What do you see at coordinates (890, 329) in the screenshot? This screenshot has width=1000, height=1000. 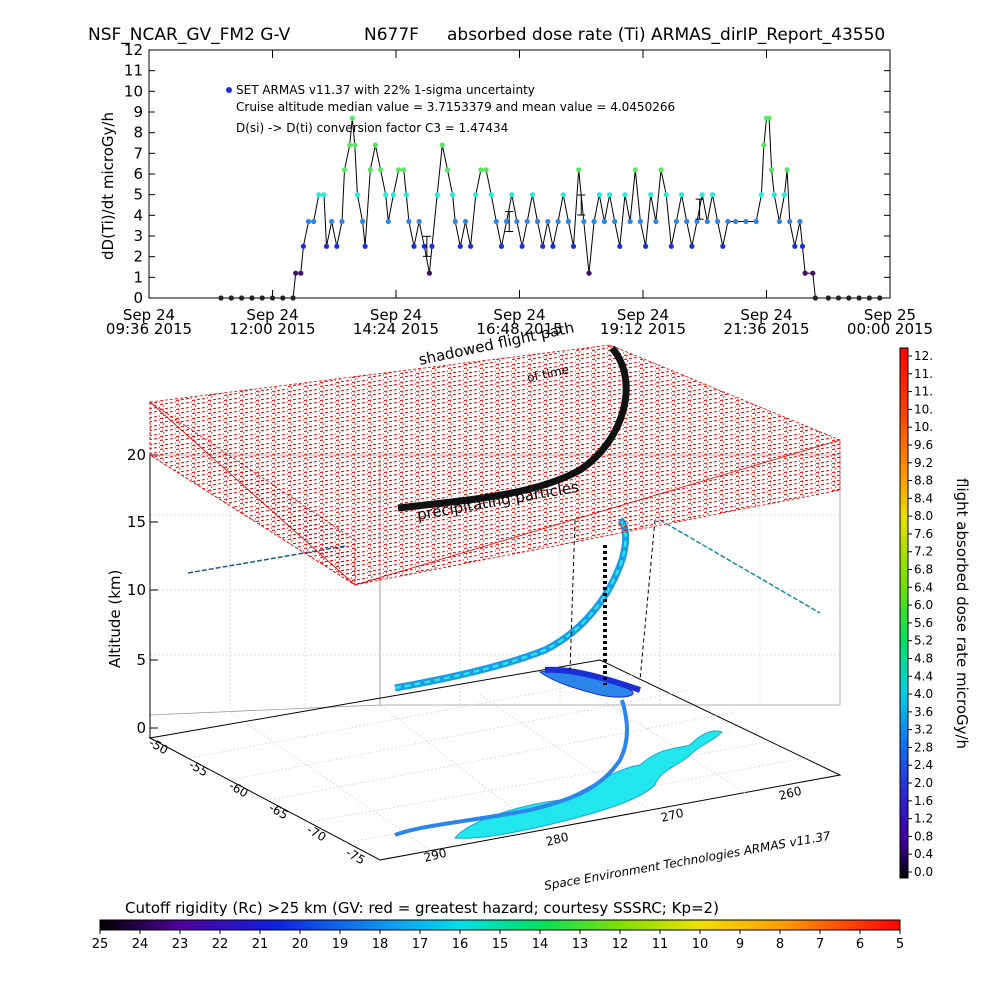 I see `x-tick-time: 00:00 2015` at bounding box center [890, 329].